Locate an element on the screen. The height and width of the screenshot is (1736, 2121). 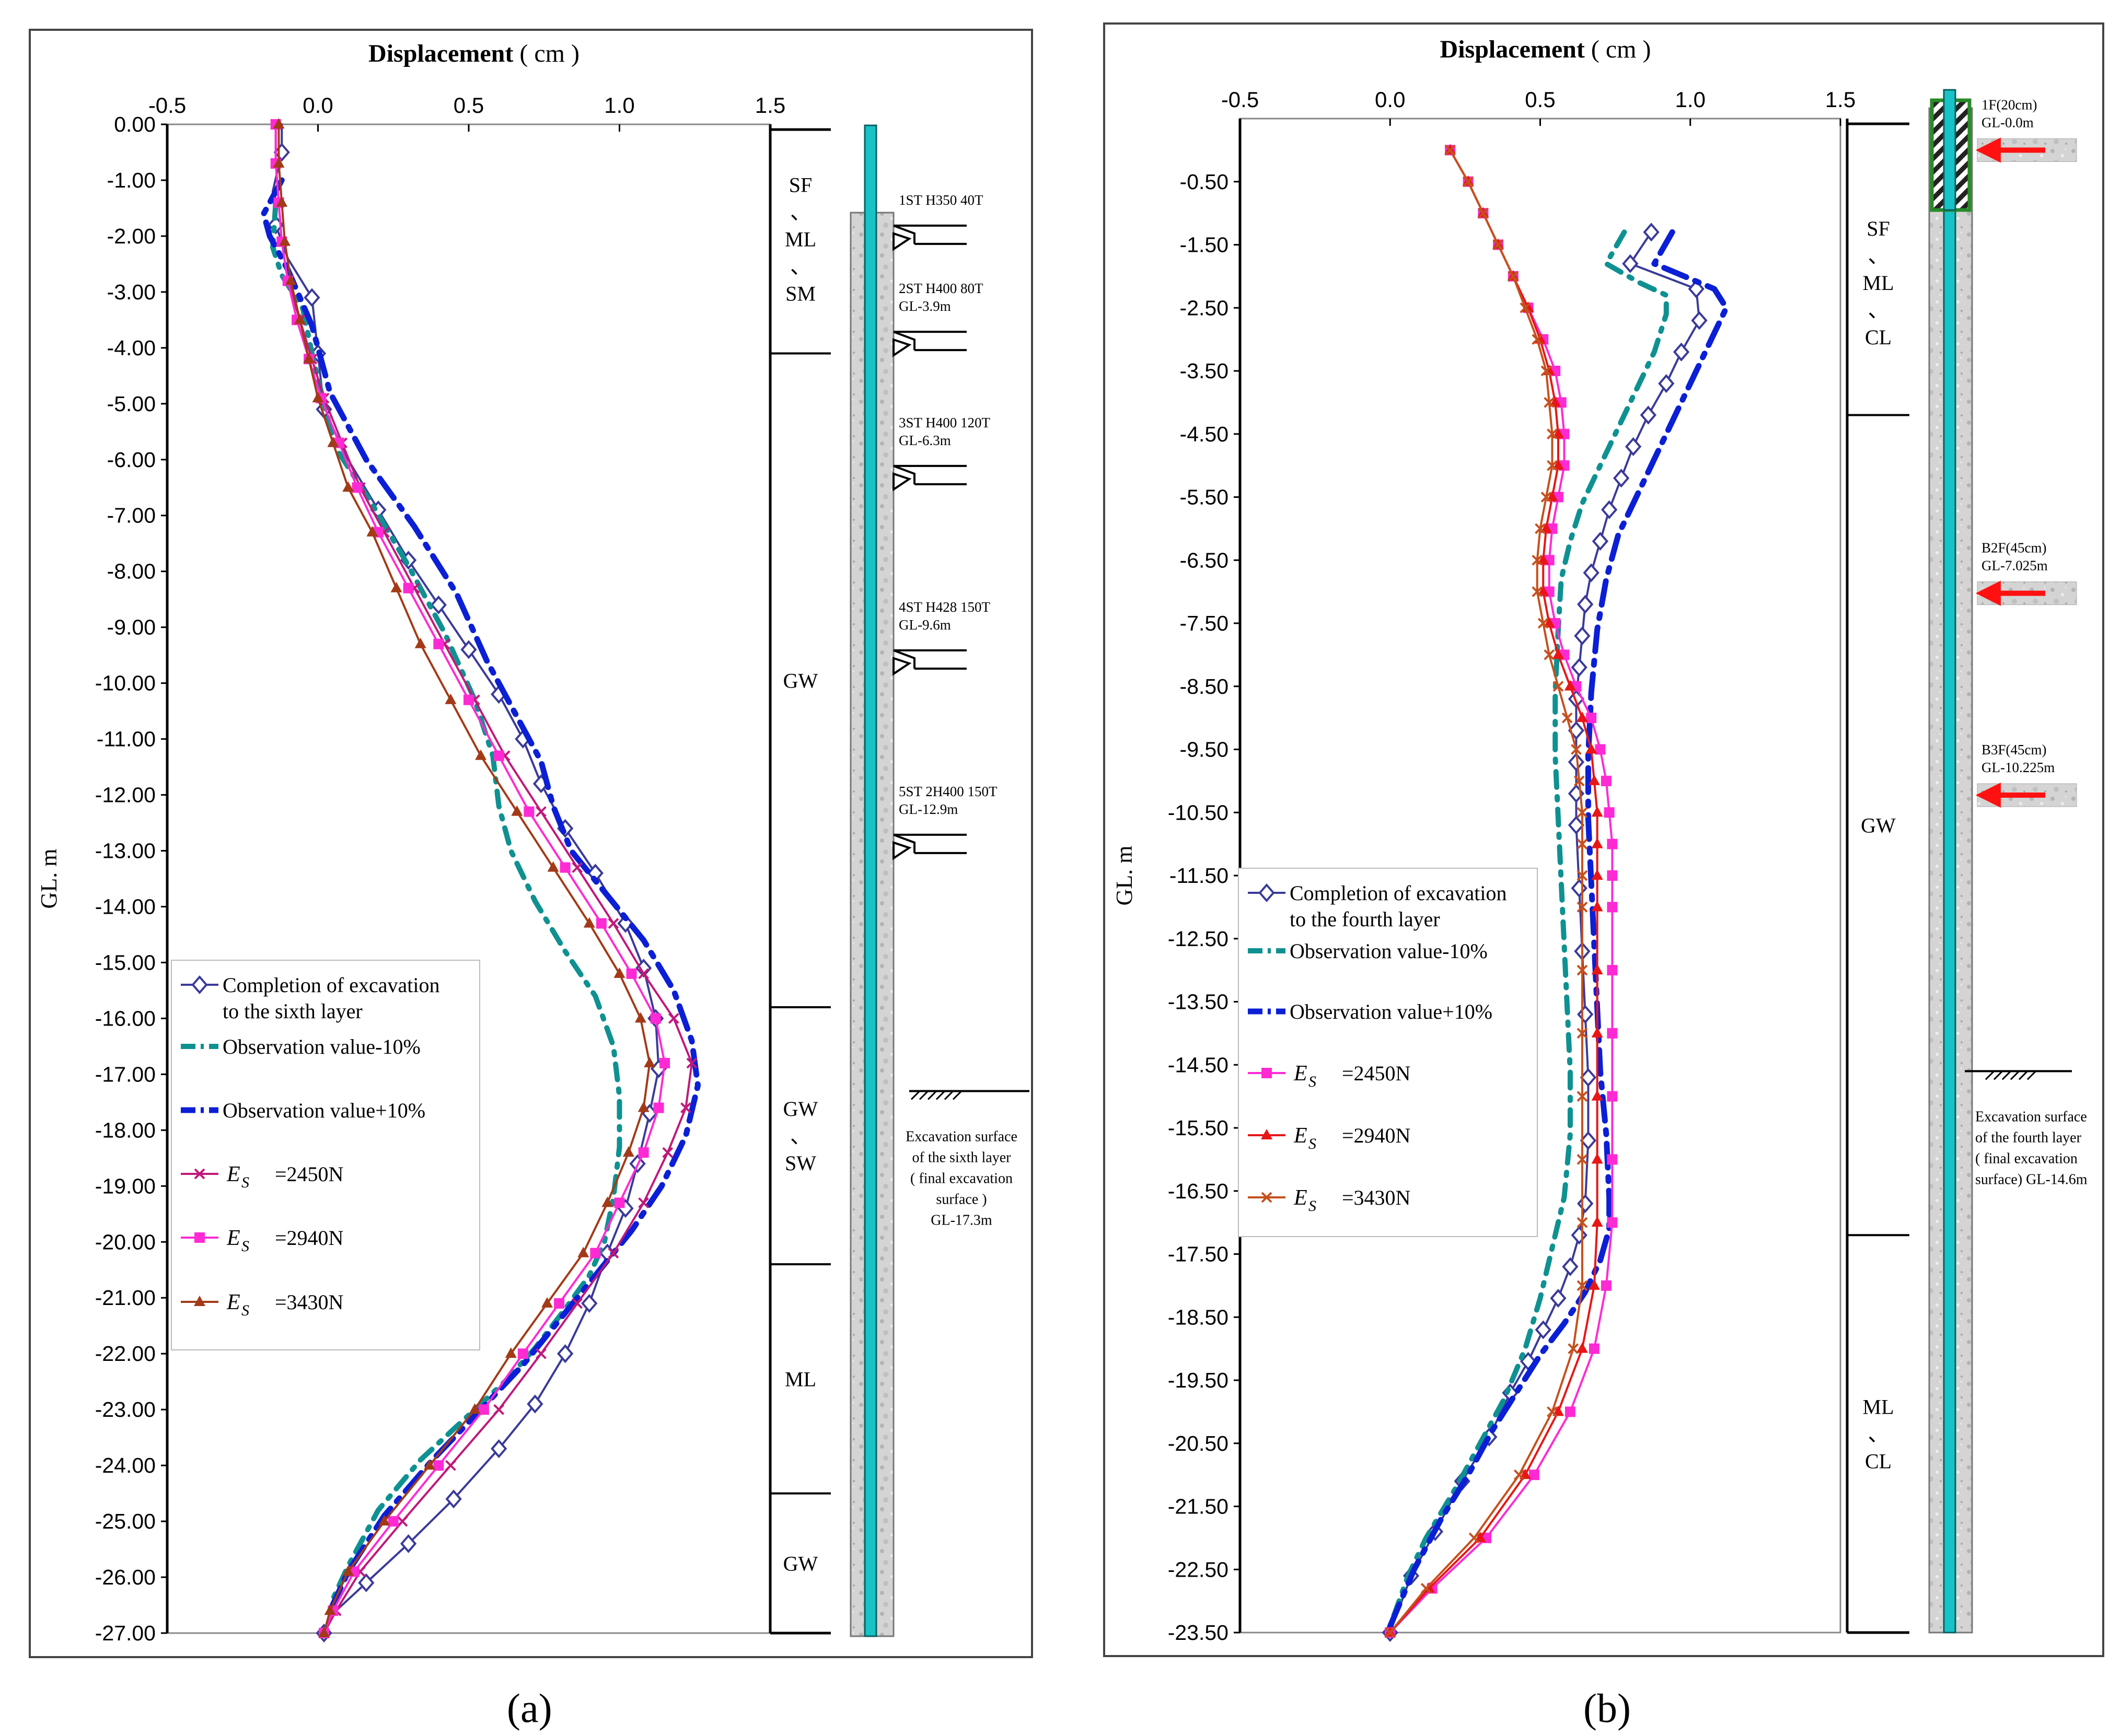
y-tick-label: -13.00 is located at coordinates (125, 851).